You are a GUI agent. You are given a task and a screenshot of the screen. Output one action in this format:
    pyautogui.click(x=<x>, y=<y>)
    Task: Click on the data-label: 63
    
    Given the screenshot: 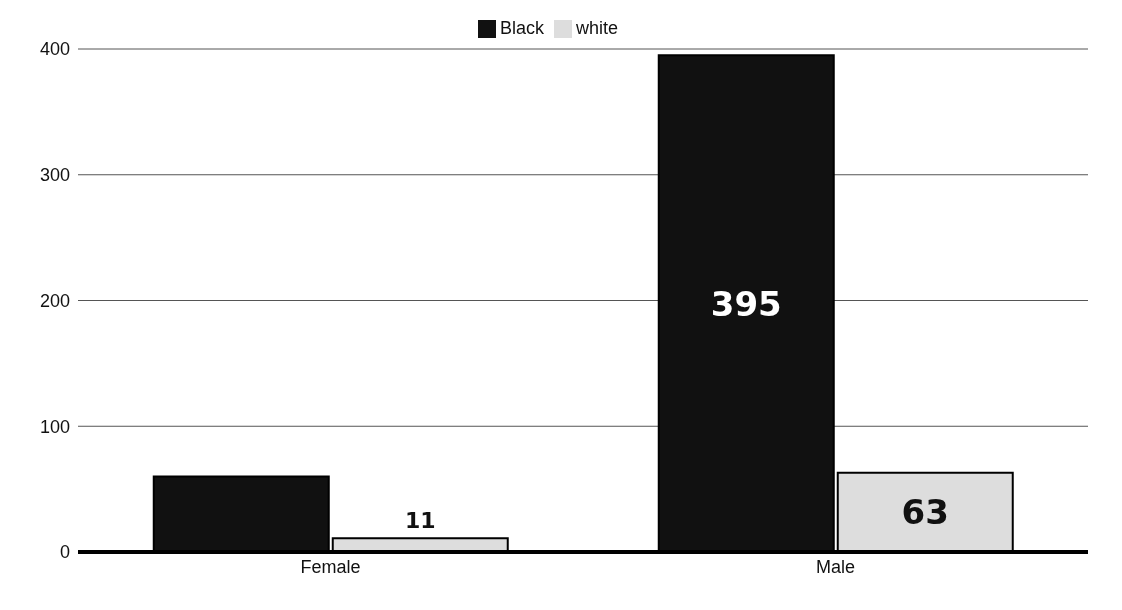 What is the action you would take?
    pyautogui.click(x=925, y=512)
    